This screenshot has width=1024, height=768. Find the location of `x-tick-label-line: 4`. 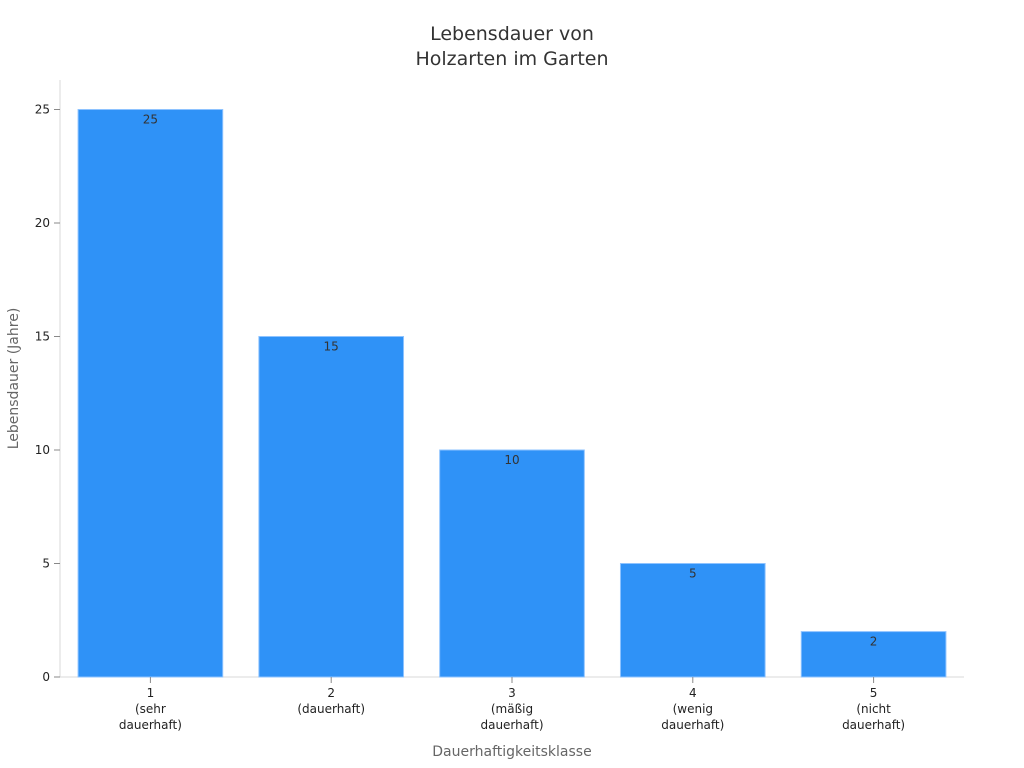

x-tick-label-line: 4 is located at coordinates (693, 693).